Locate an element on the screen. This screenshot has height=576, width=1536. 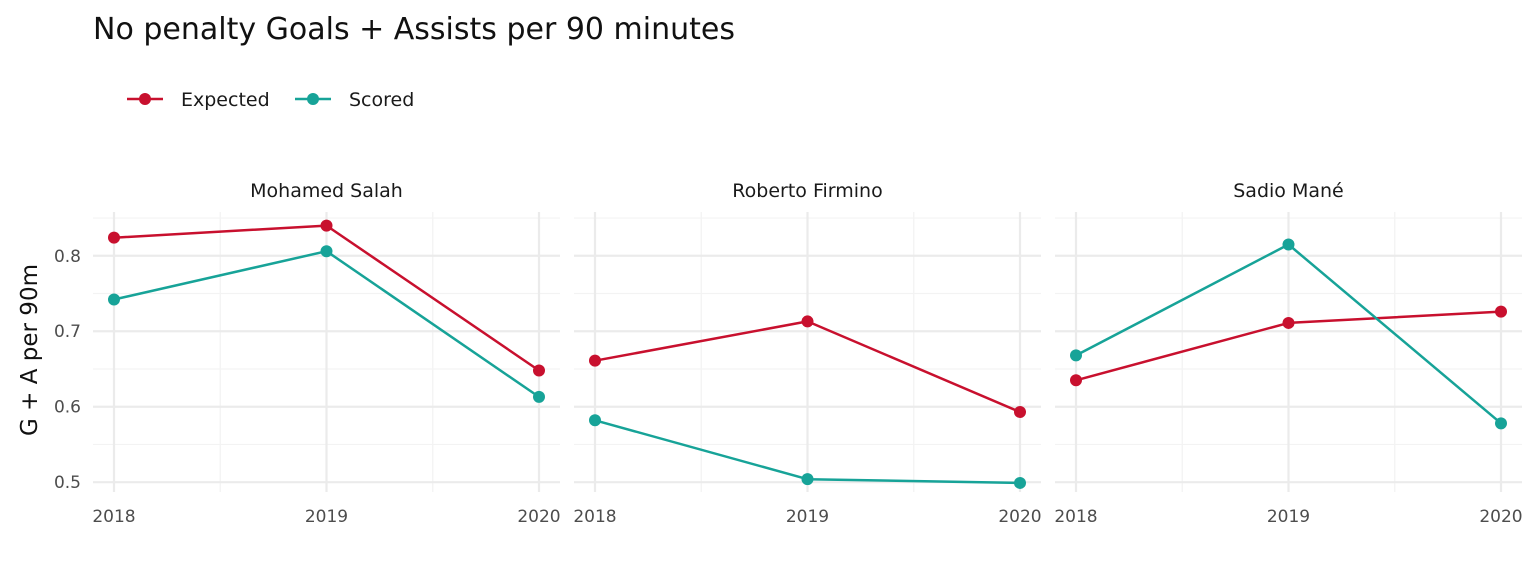
y-tick-label: 0.8 is located at coordinates (67, 257).